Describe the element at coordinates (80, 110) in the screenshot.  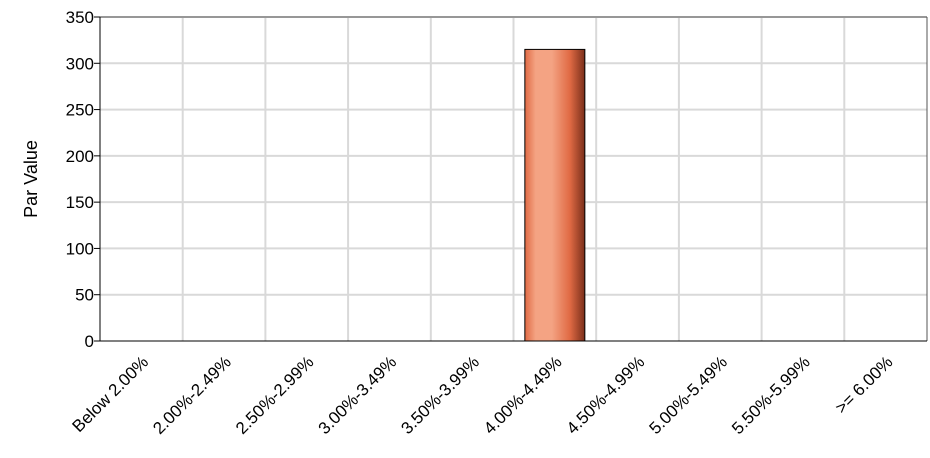
I see `y-tick-label: 250` at that location.